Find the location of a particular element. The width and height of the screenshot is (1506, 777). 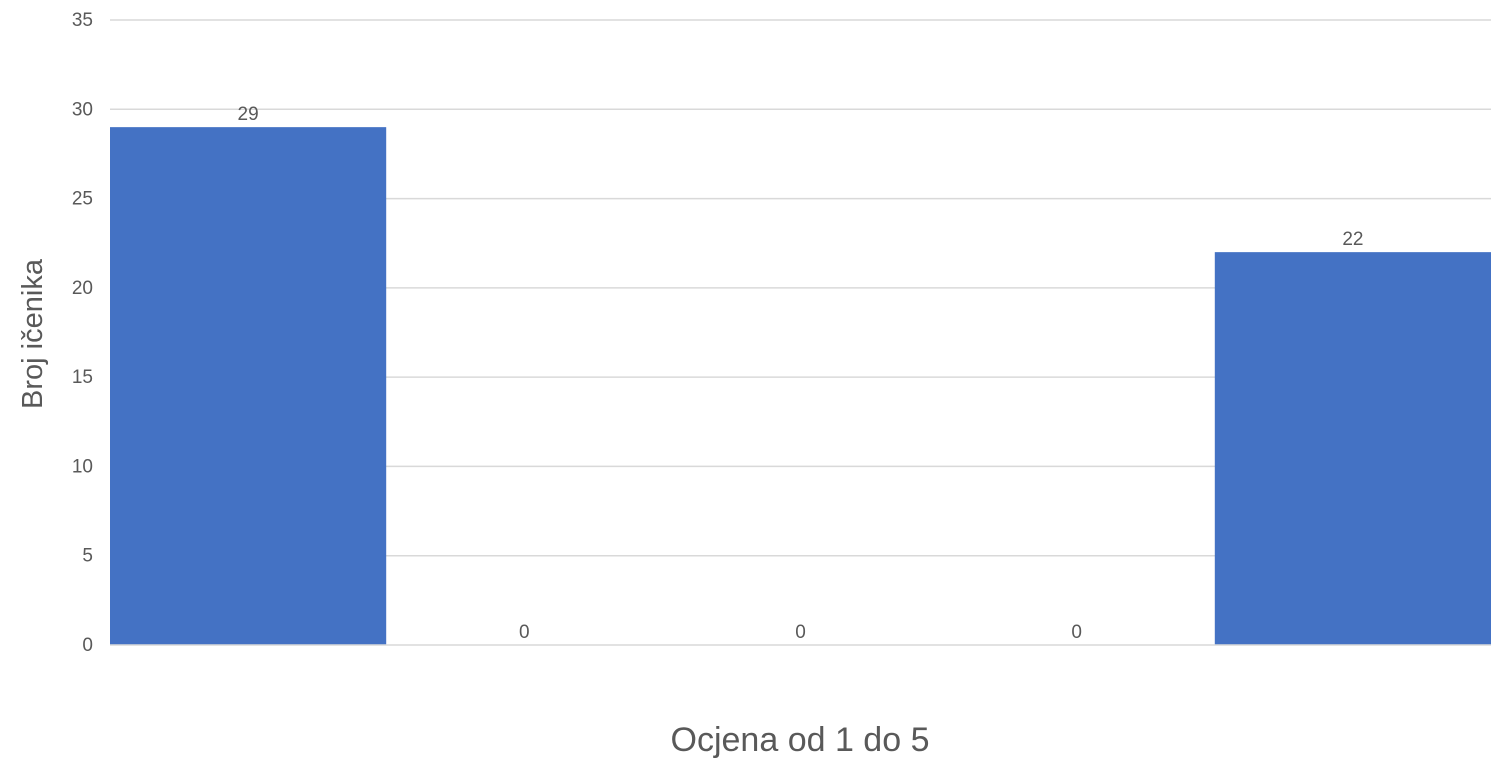

y-tick-label: 20 is located at coordinates (82, 288).